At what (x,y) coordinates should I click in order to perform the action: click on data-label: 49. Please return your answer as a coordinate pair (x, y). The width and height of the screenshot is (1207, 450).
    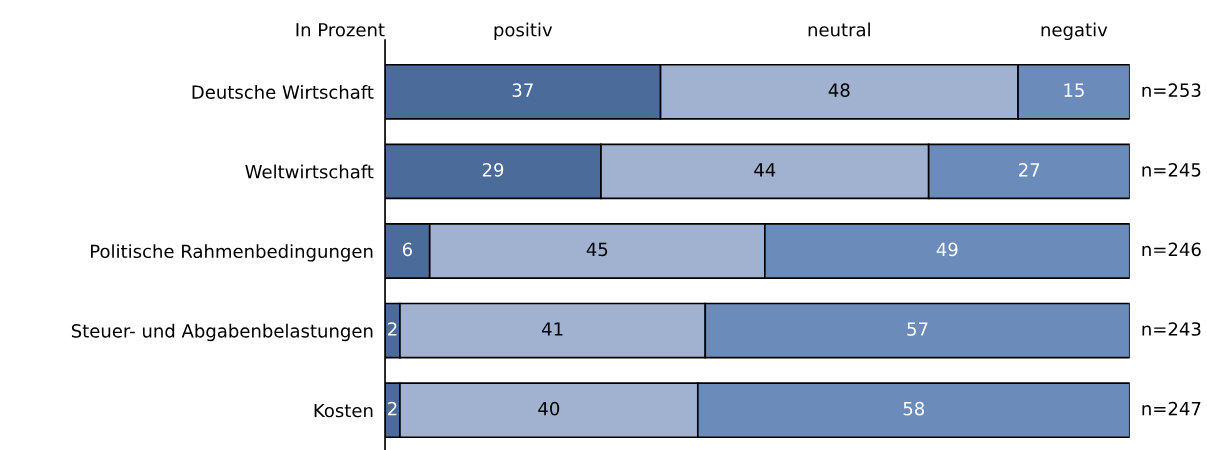
    Looking at the image, I should click on (947, 249).